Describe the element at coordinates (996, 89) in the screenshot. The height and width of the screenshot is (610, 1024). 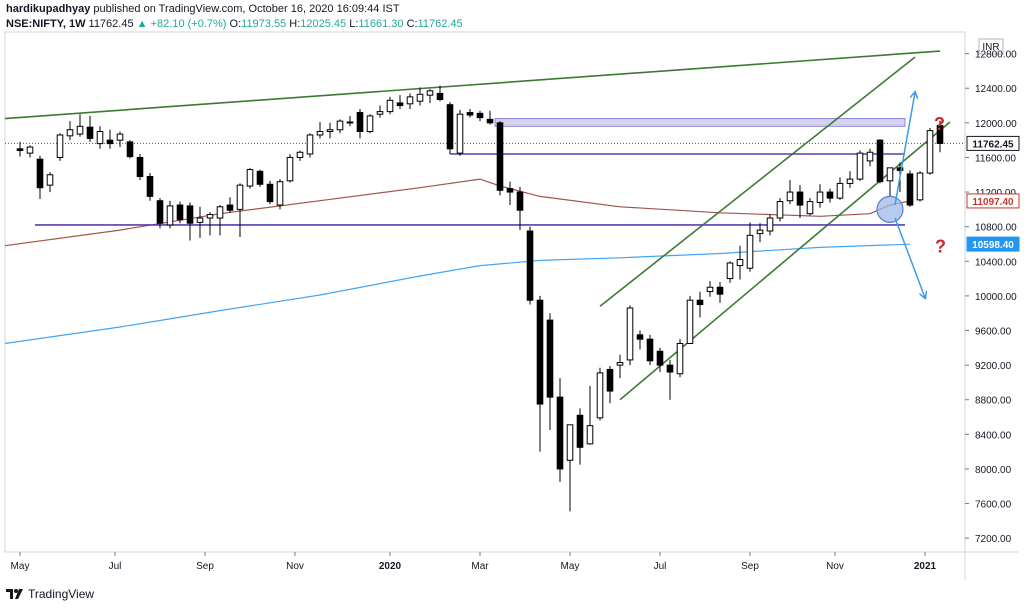
I see `y-tick-label: 12400.00` at that location.